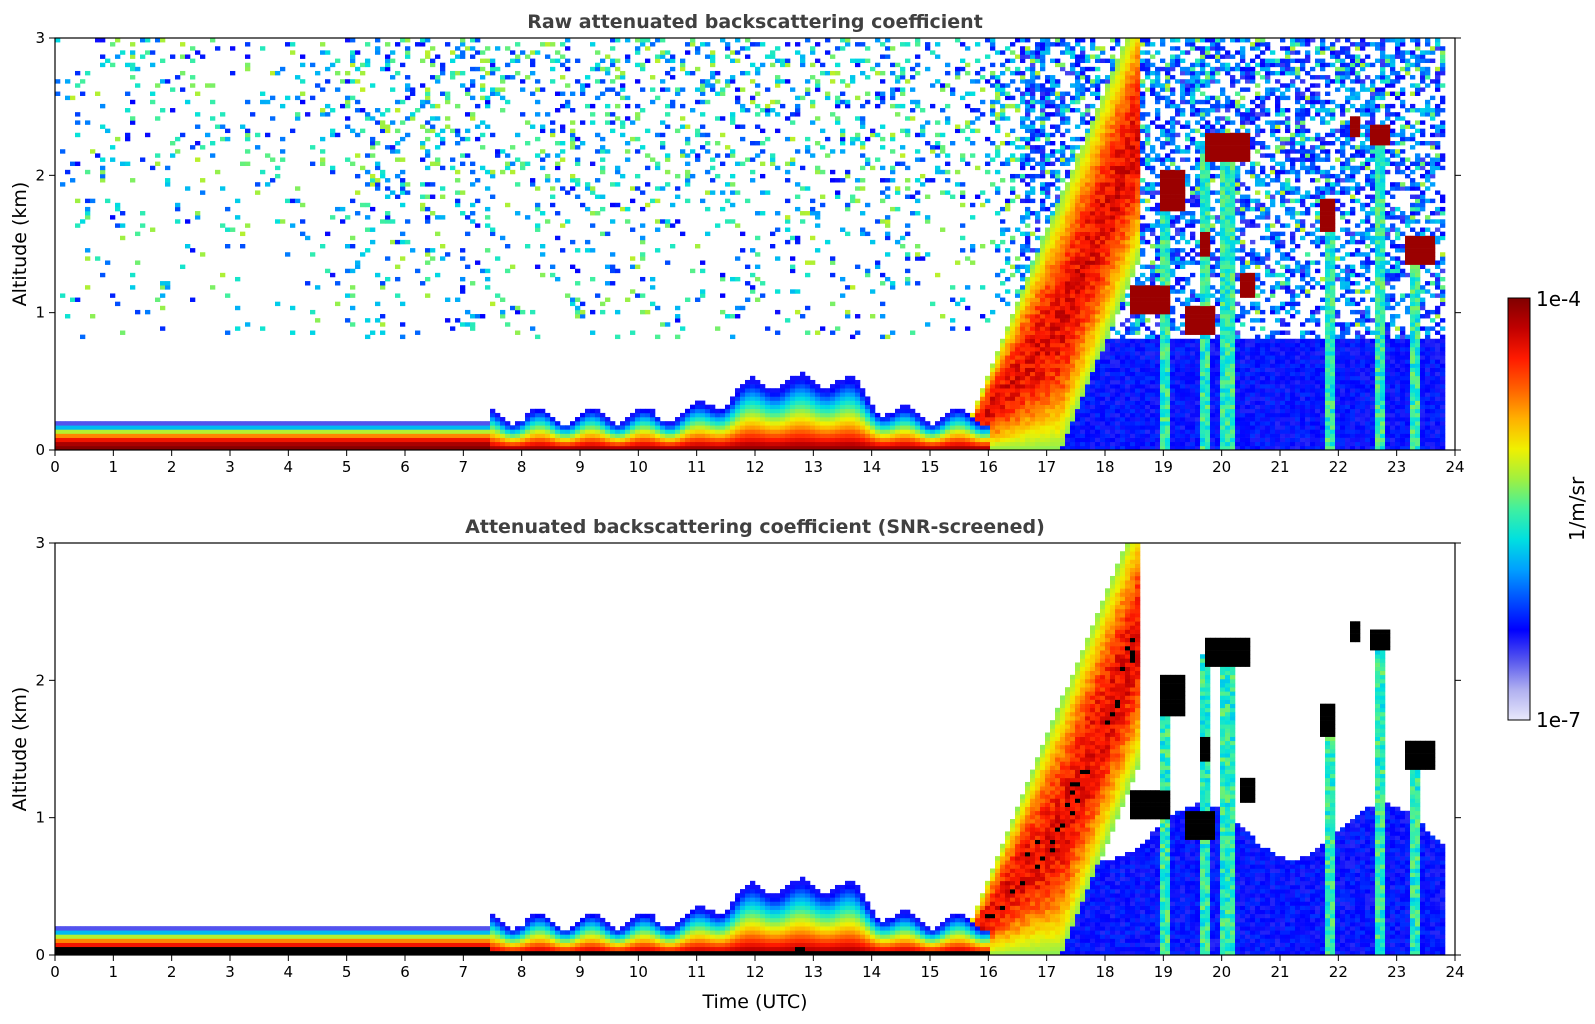 The width and height of the screenshot is (1595, 1024). I want to click on colorbar-unit-label: 1/m/sr, so click(1577, 508).